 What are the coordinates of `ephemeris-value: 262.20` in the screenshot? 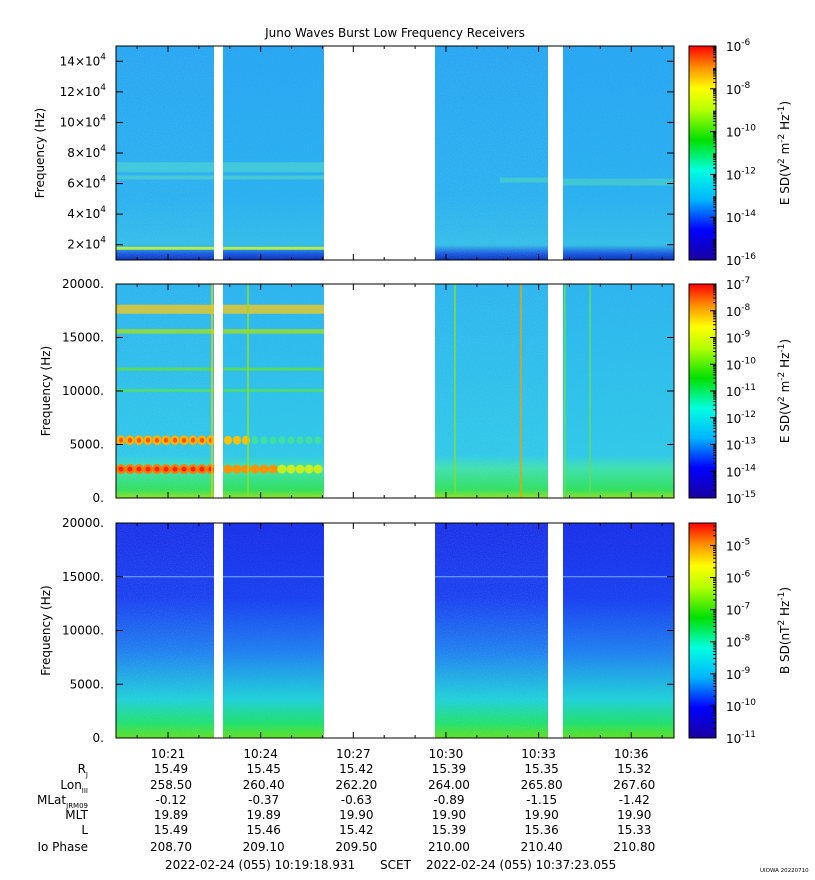 It's located at (356, 785).